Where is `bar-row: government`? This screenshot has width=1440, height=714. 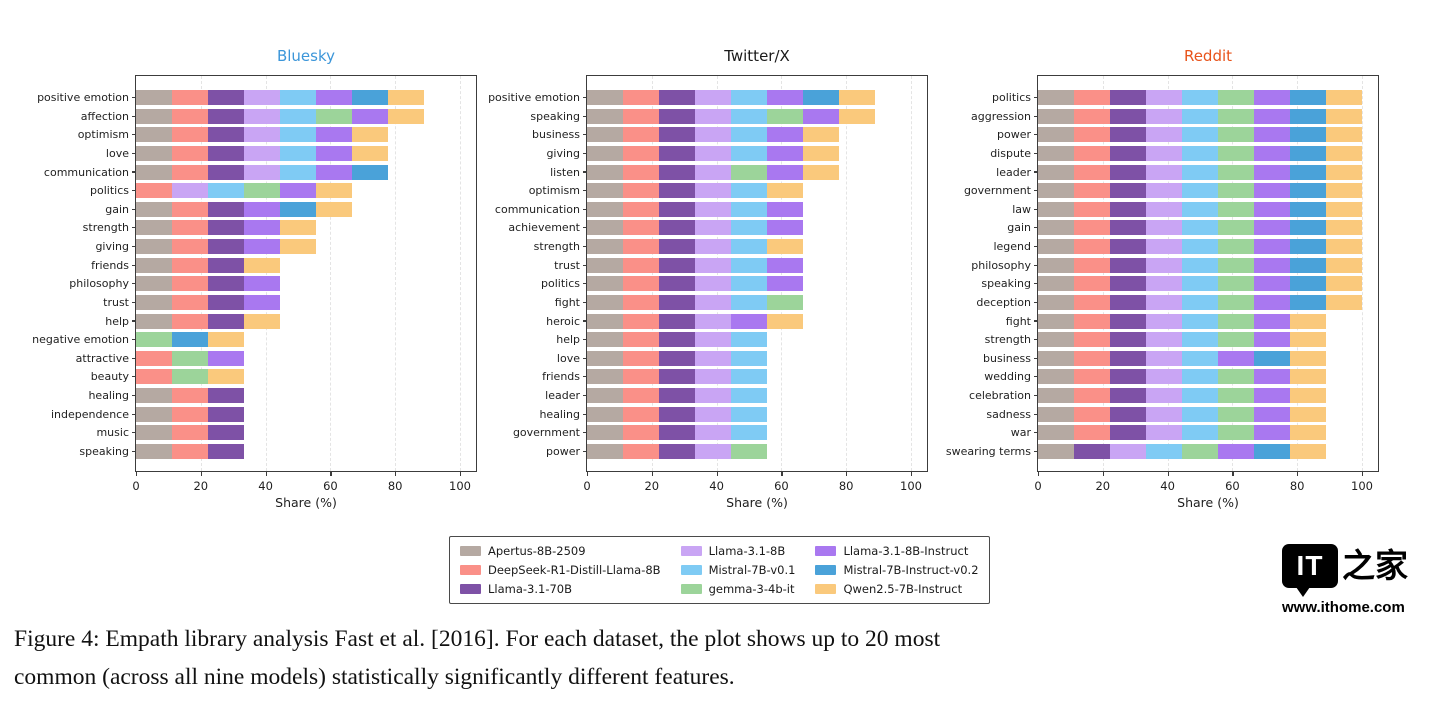 bar-row: government is located at coordinates (1138, 191).